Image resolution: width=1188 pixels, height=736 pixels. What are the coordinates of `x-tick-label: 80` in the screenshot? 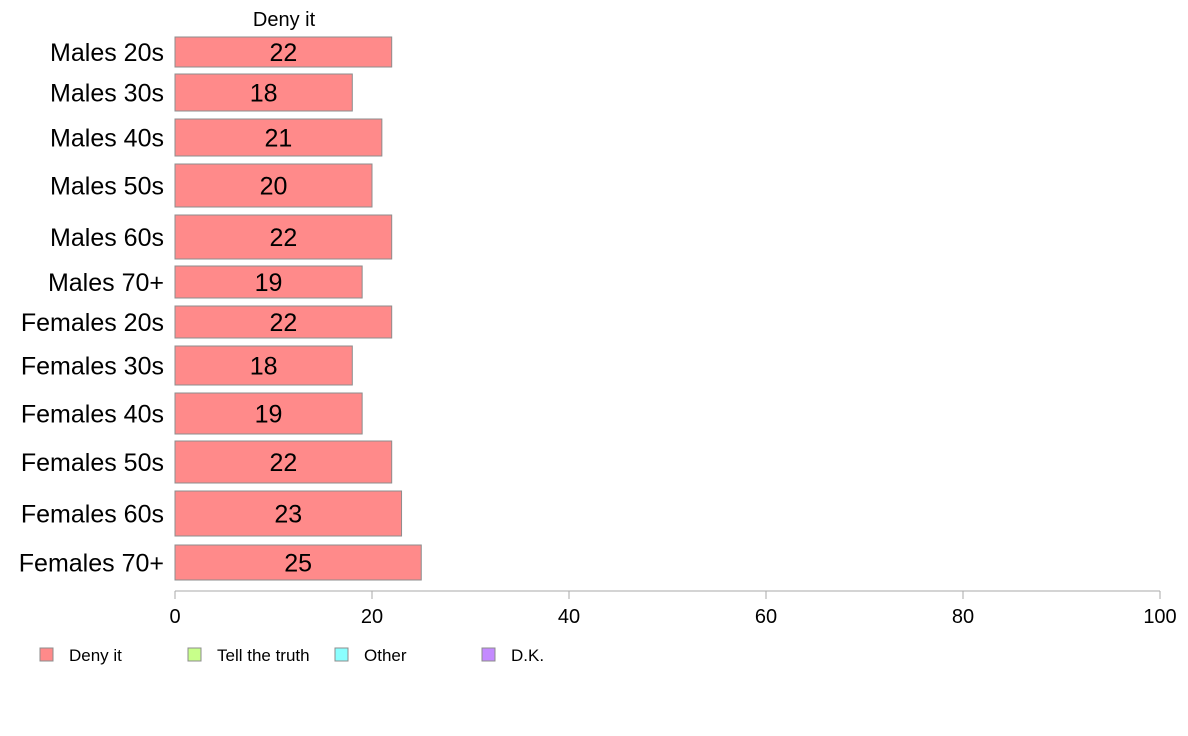 It's located at (963, 617).